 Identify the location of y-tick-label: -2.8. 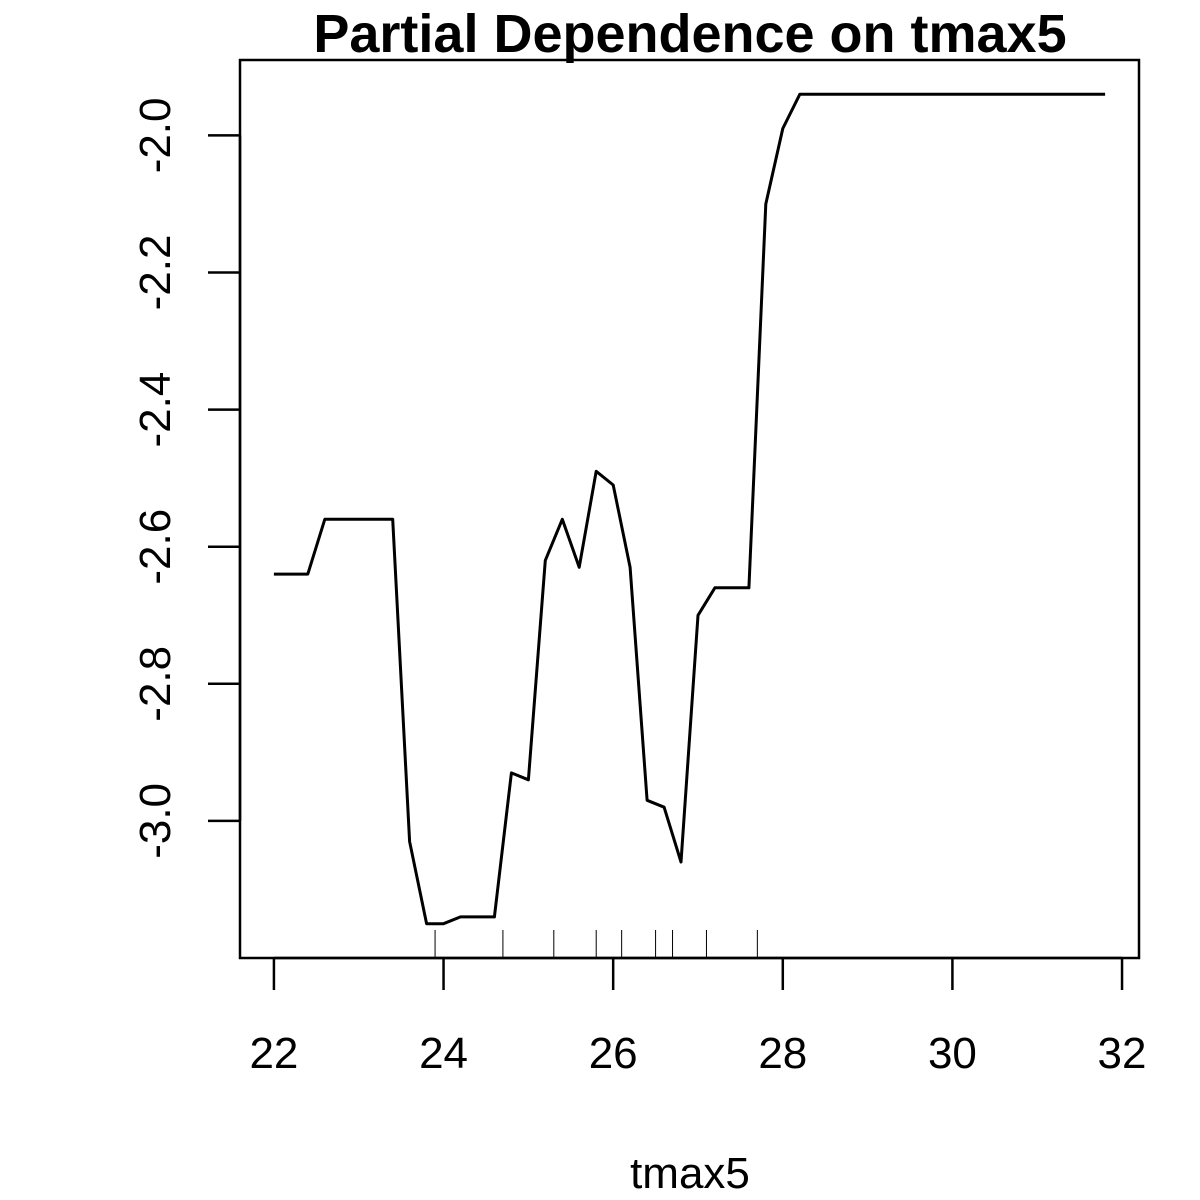
(155, 684).